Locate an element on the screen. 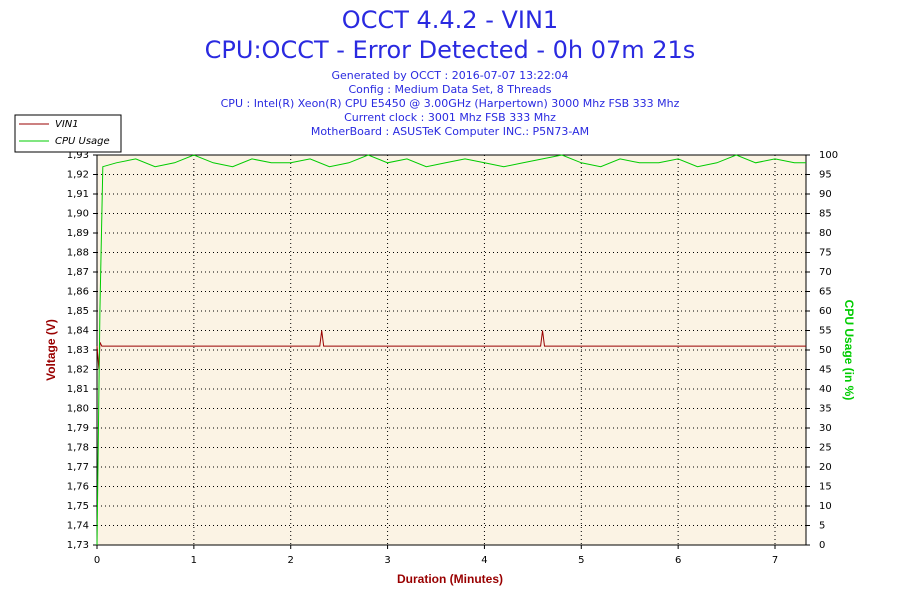  x-tick-label: 1 is located at coordinates (194, 560).